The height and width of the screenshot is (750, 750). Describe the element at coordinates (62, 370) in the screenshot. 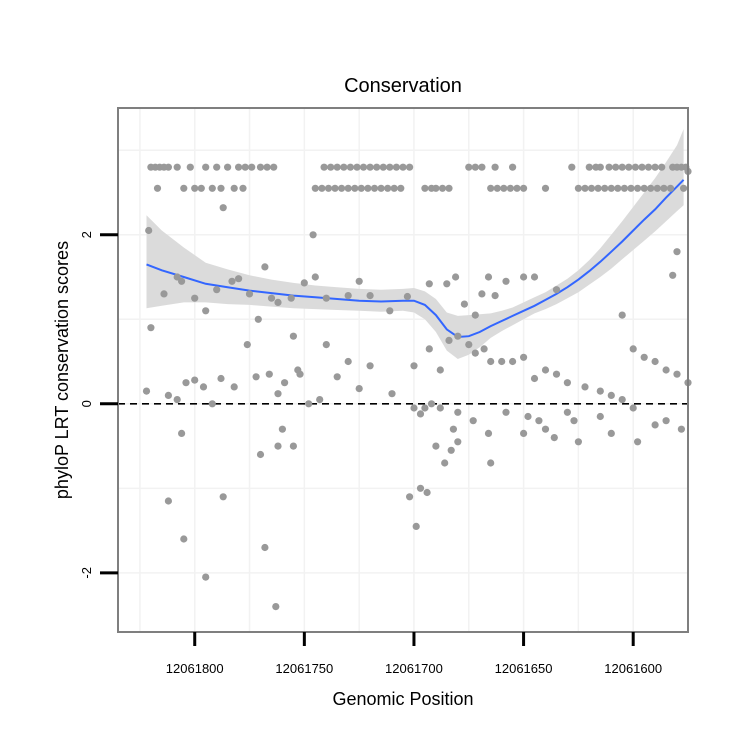

I see `y-axis-title: phyloP LRT conservation scores` at that location.